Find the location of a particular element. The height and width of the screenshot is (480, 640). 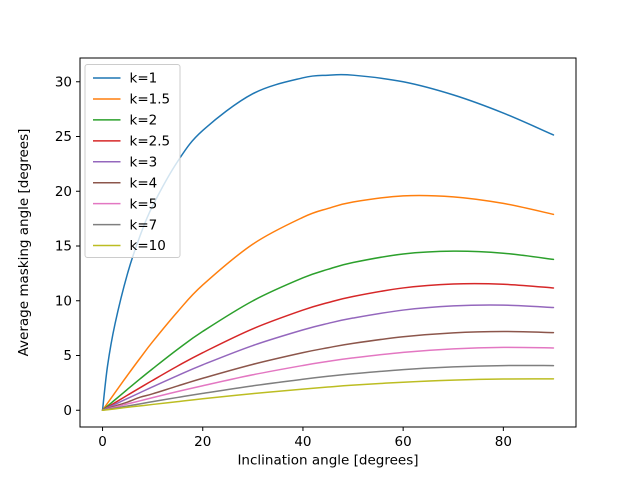

legend: k=1 k=1.5 k=2 k=2.5 k=3 k=4 k=5 k=7 k=10 is located at coordinates (132, 161).